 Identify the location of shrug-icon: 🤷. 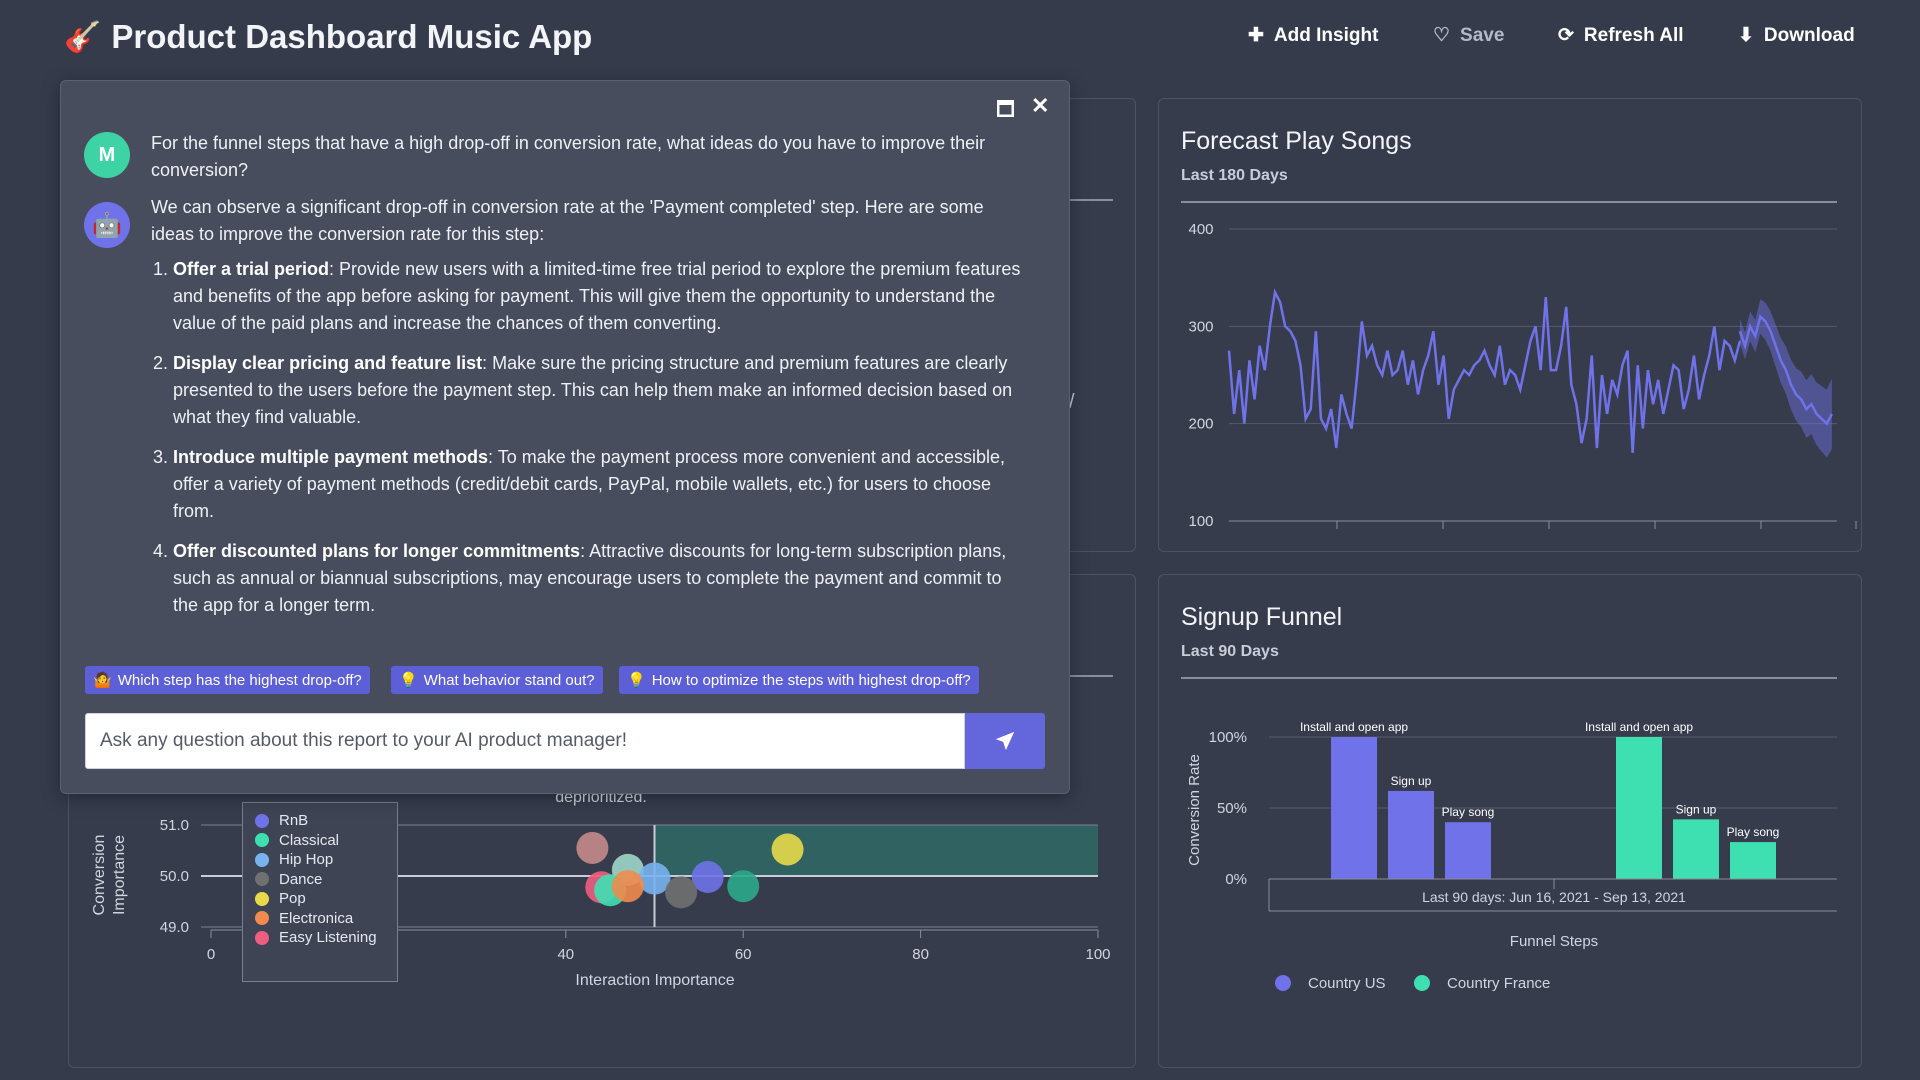
(102, 680).